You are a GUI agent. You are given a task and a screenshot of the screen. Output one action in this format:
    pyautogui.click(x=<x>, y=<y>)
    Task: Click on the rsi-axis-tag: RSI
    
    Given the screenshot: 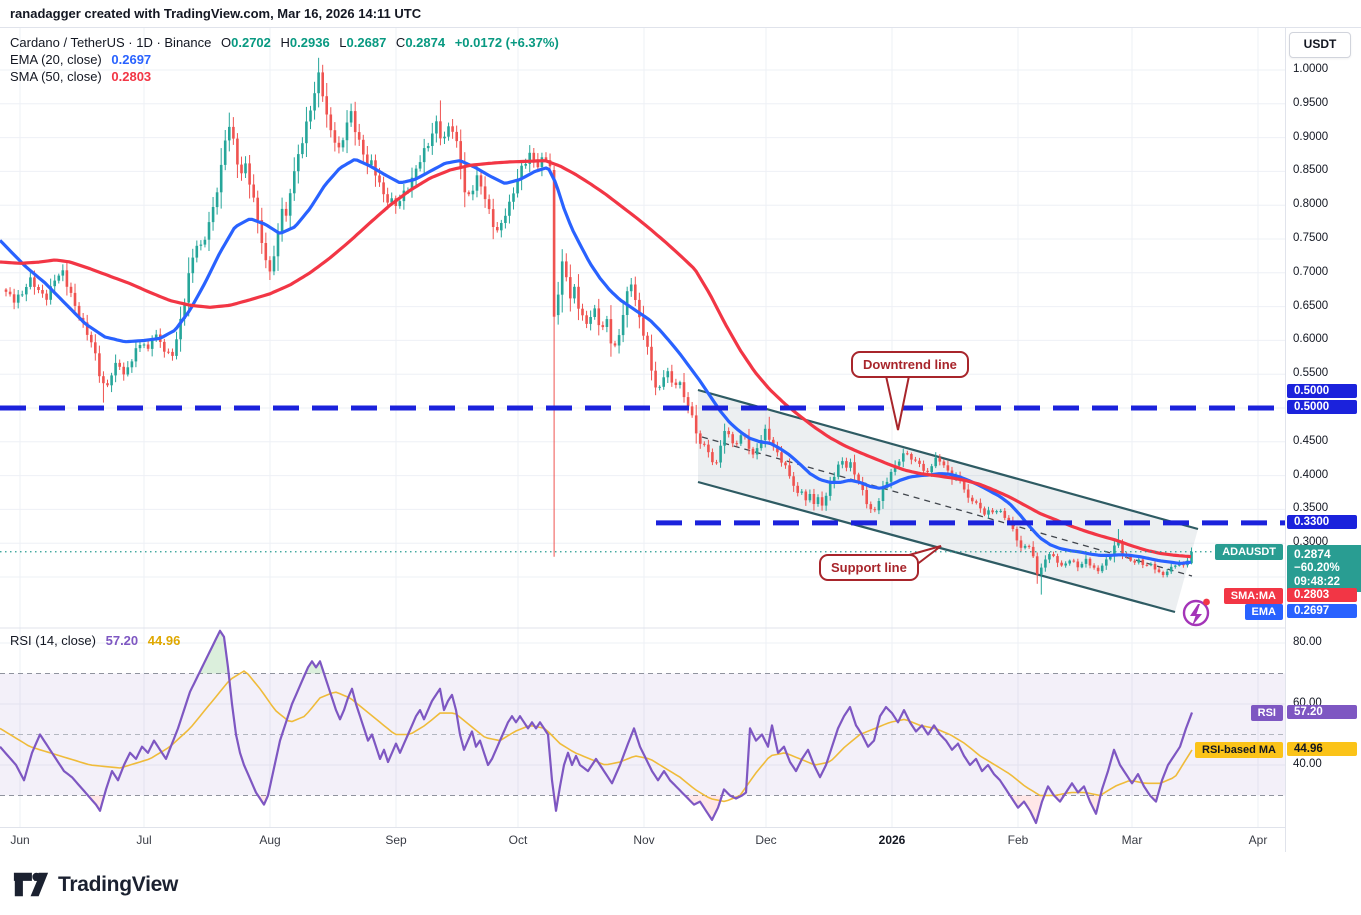 What is the action you would take?
    pyautogui.click(x=1266, y=713)
    